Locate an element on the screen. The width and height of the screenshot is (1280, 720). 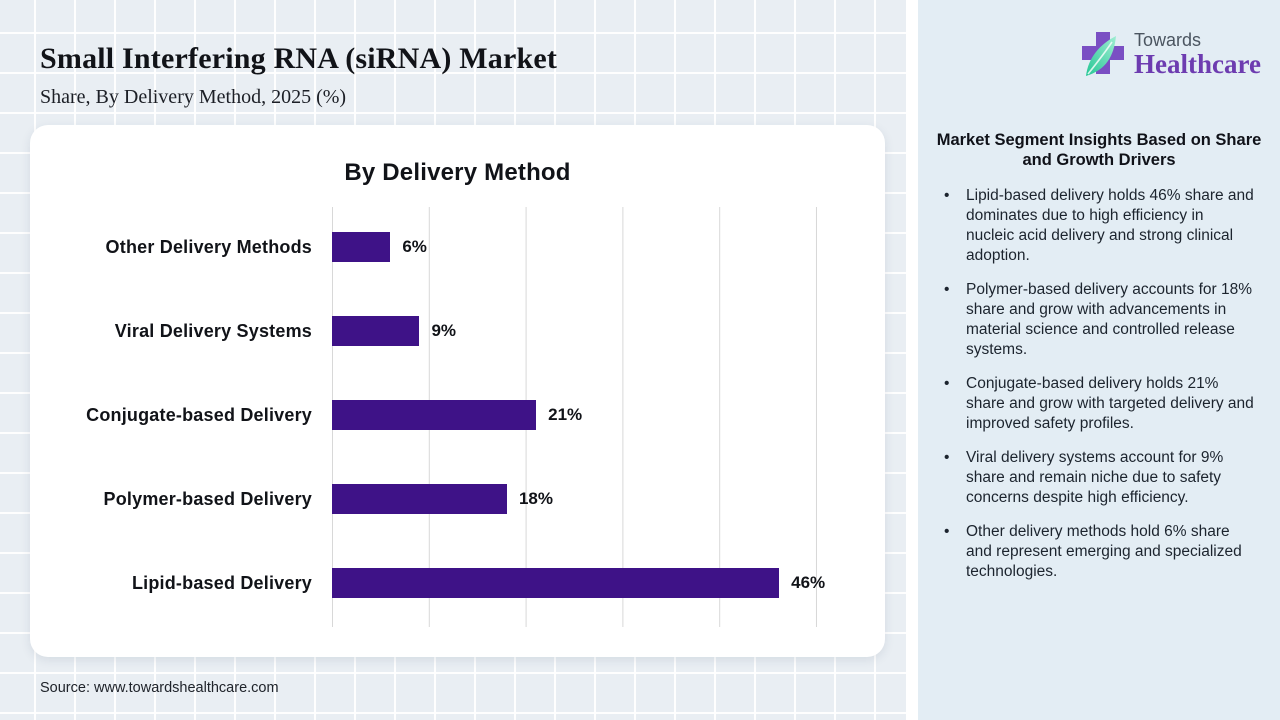
chart-row: Viral Delivery Systems 9% is located at coordinates (457, 331).